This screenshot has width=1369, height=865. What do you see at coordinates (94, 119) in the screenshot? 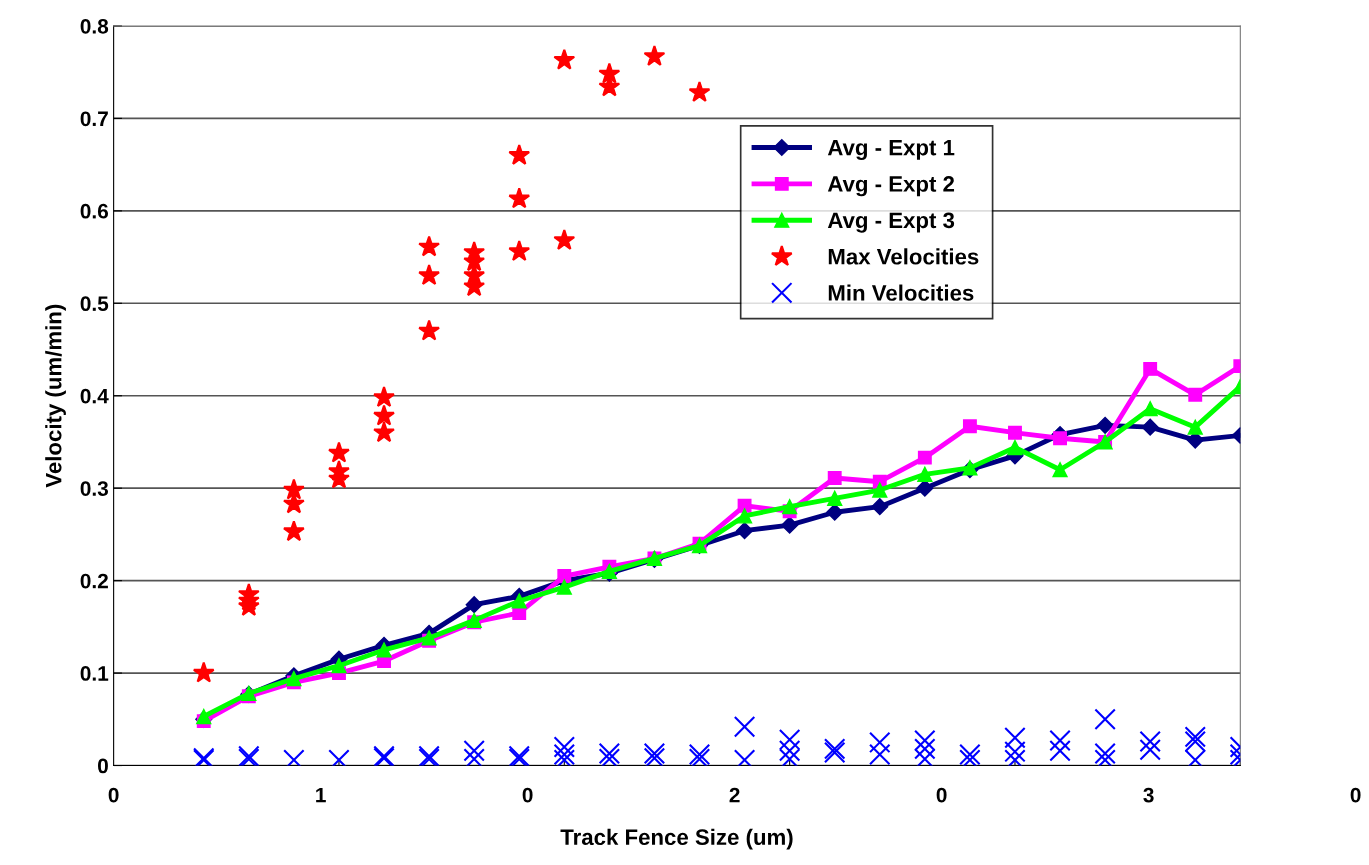
I see `y-tick-label: 0.7` at bounding box center [94, 119].